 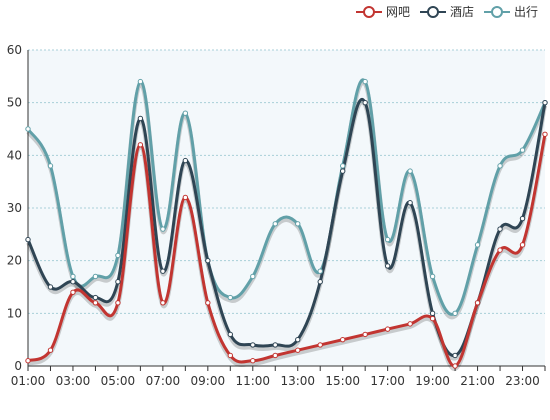 I want to click on x-tick-label: 23:00, so click(x=522, y=381).